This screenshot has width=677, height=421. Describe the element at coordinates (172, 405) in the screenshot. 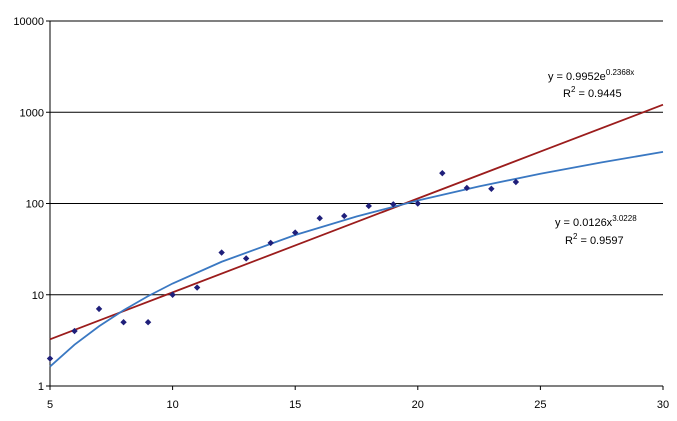

I see `x-tick-label: 10` at that location.